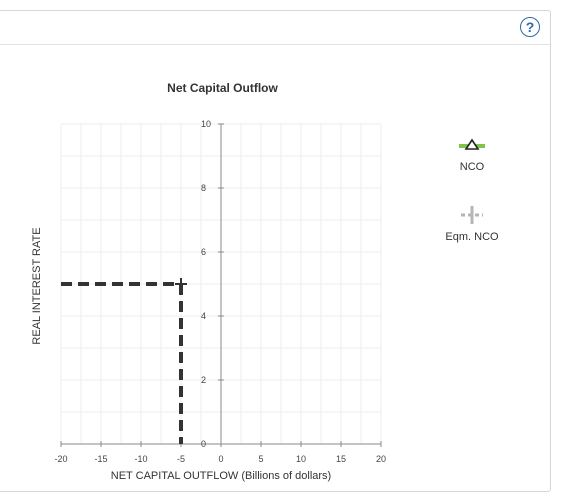 Image resolution: width=563 pixels, height=492 pixels. What do you see at coordinates (472, 167) in the screenshot?
I see `legend-label-nco: NCO` at bounding box center [472, 167].